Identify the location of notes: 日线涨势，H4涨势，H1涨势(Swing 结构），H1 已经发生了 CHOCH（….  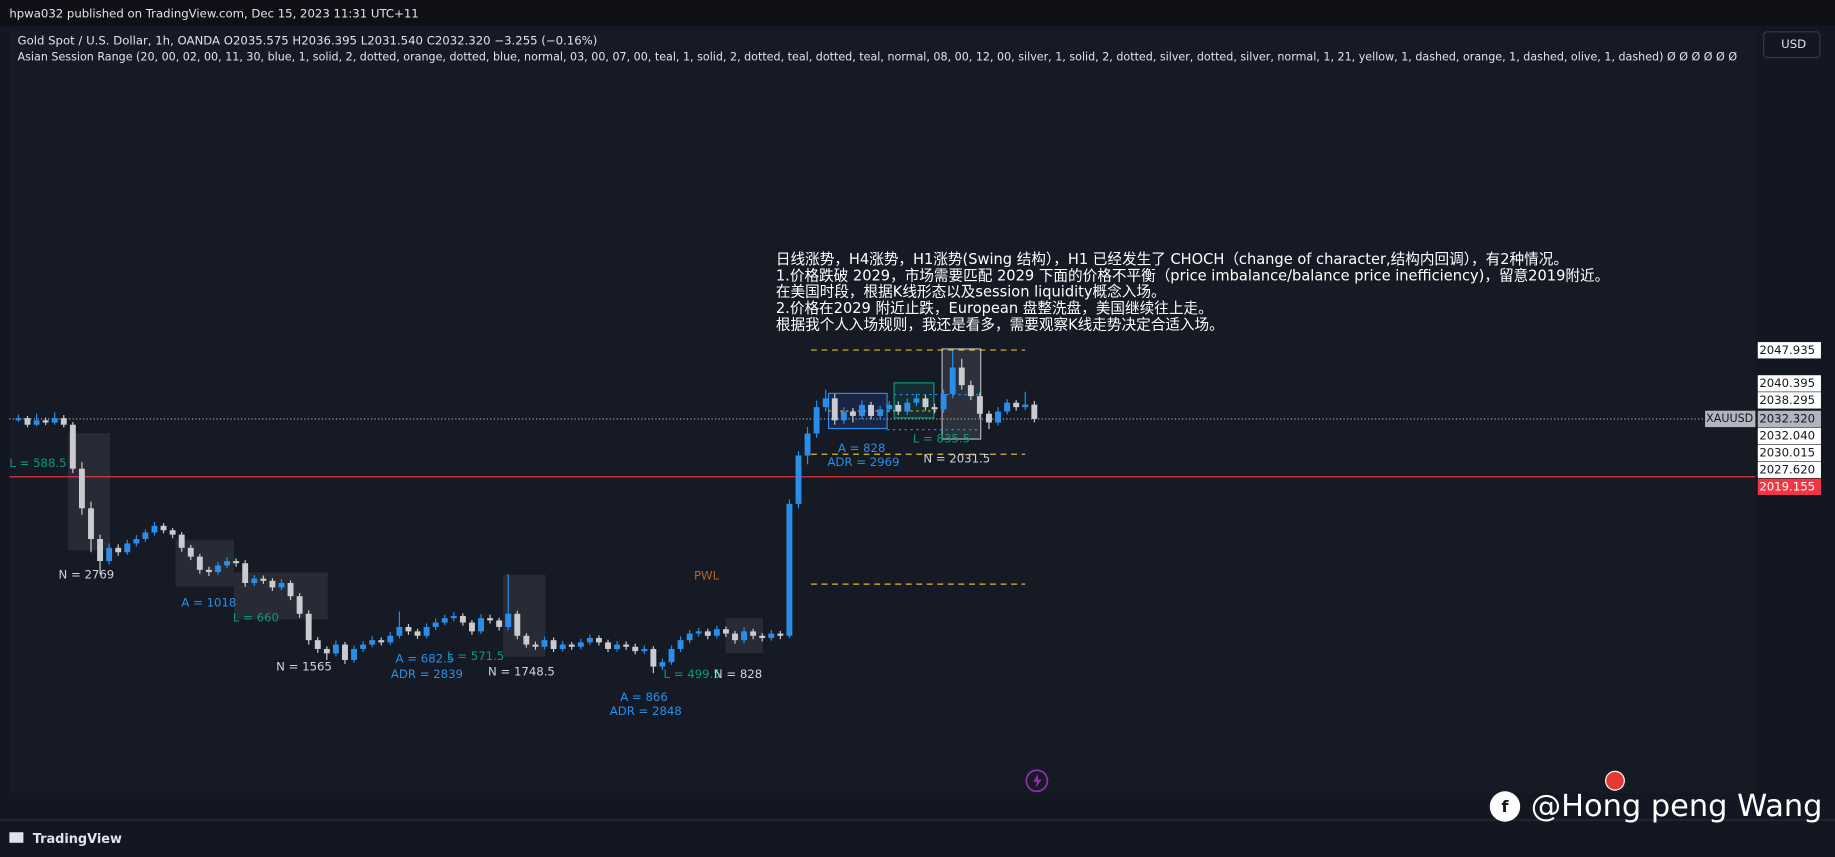
(1192, 292).